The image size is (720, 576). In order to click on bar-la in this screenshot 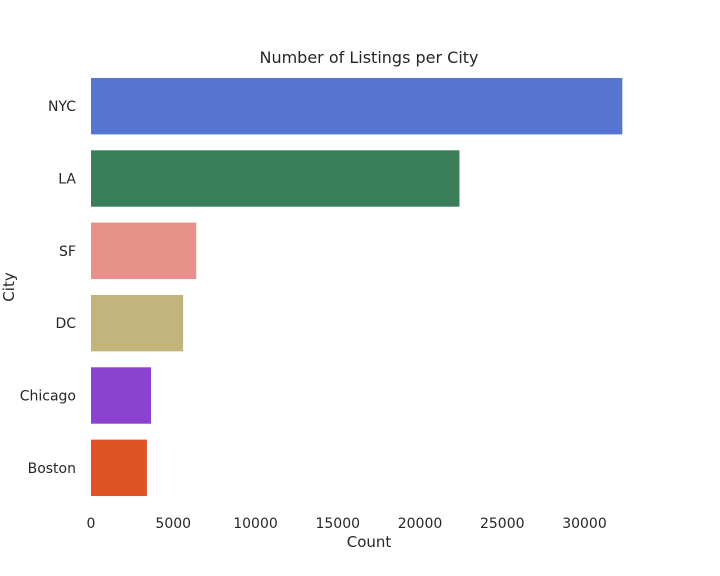, I will do `click(275, 178)`.